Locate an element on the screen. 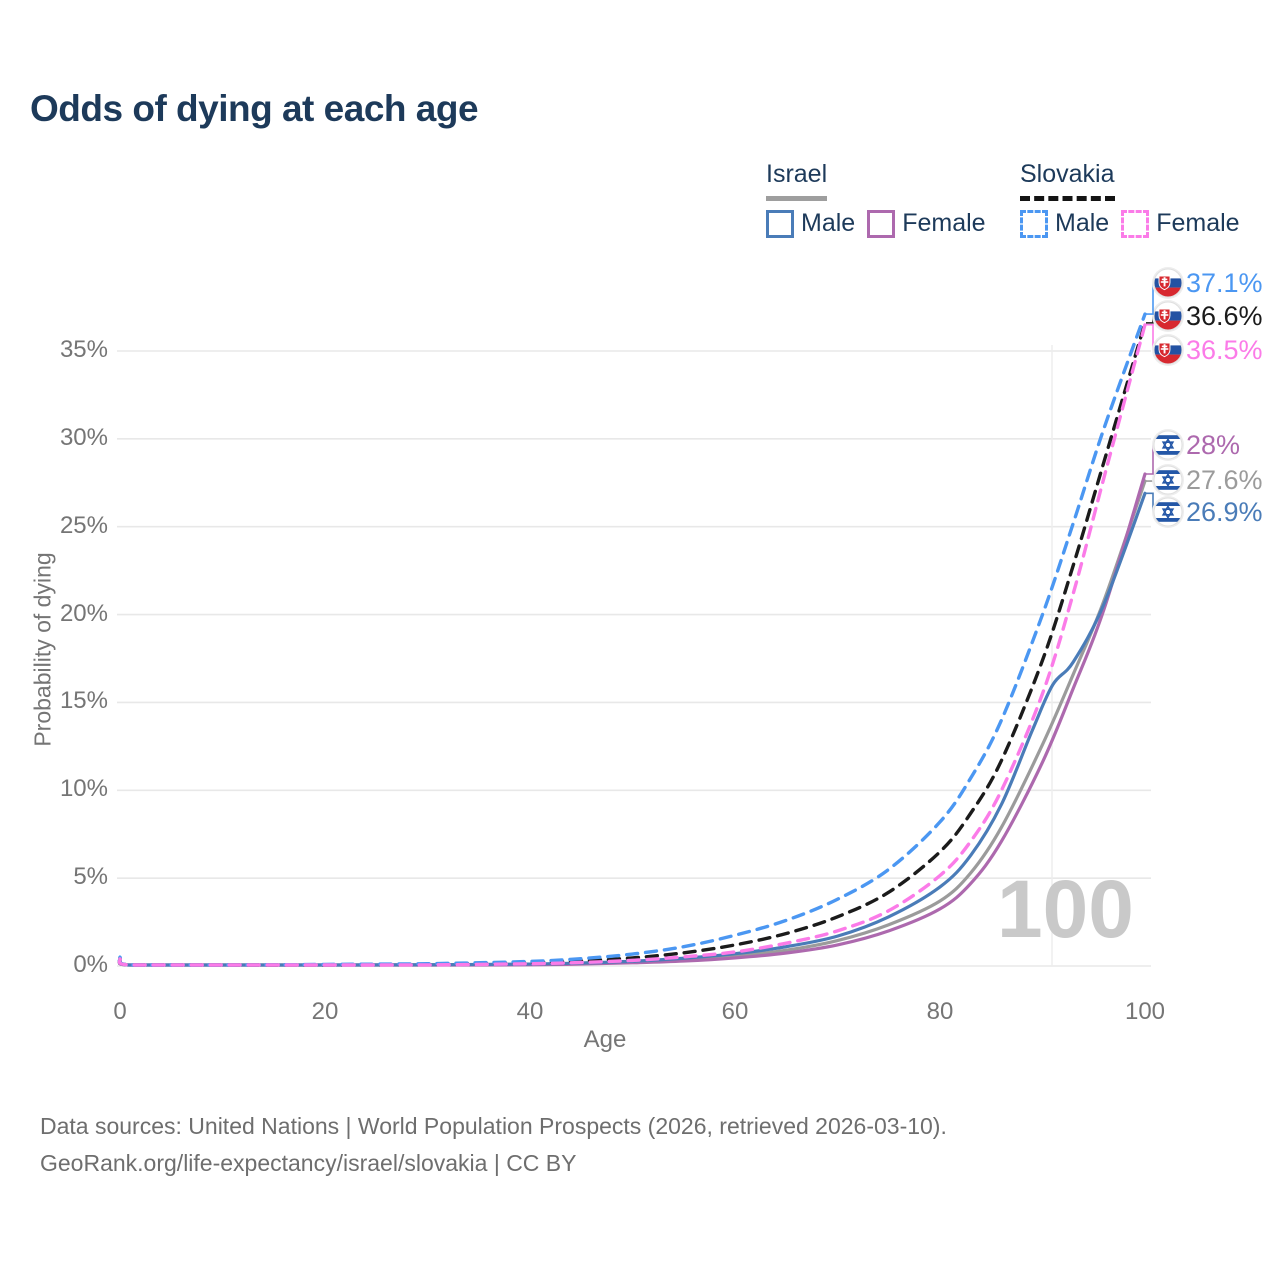 This screenshot has width=1280, height=1280. y-tick-label-0: 0% is located at coordinates (90, 964).